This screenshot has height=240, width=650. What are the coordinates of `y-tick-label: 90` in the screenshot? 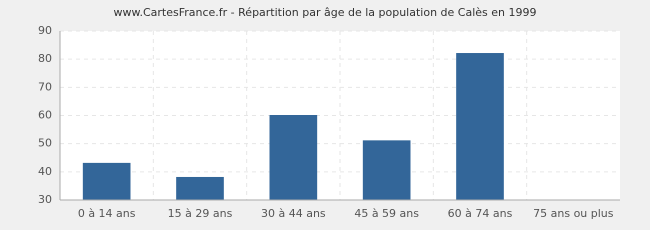 It's located at (45, 30).